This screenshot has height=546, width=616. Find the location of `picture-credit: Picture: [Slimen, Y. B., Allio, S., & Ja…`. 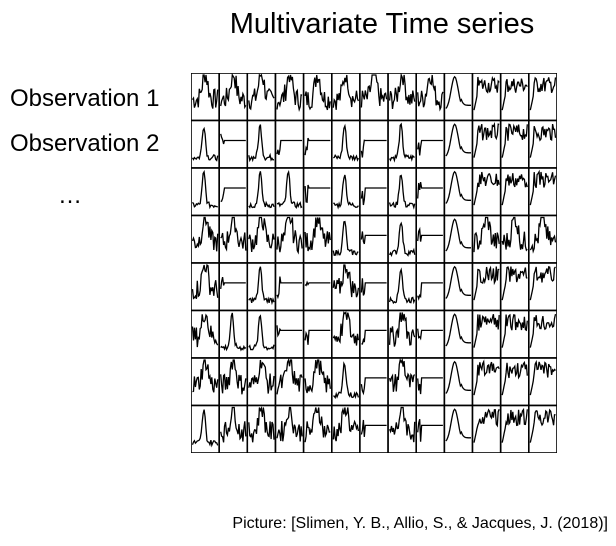

picture-credit: Picture: [Slimen, Y. B., Allio, S., & Ja… is located at coordinates (420, 523).